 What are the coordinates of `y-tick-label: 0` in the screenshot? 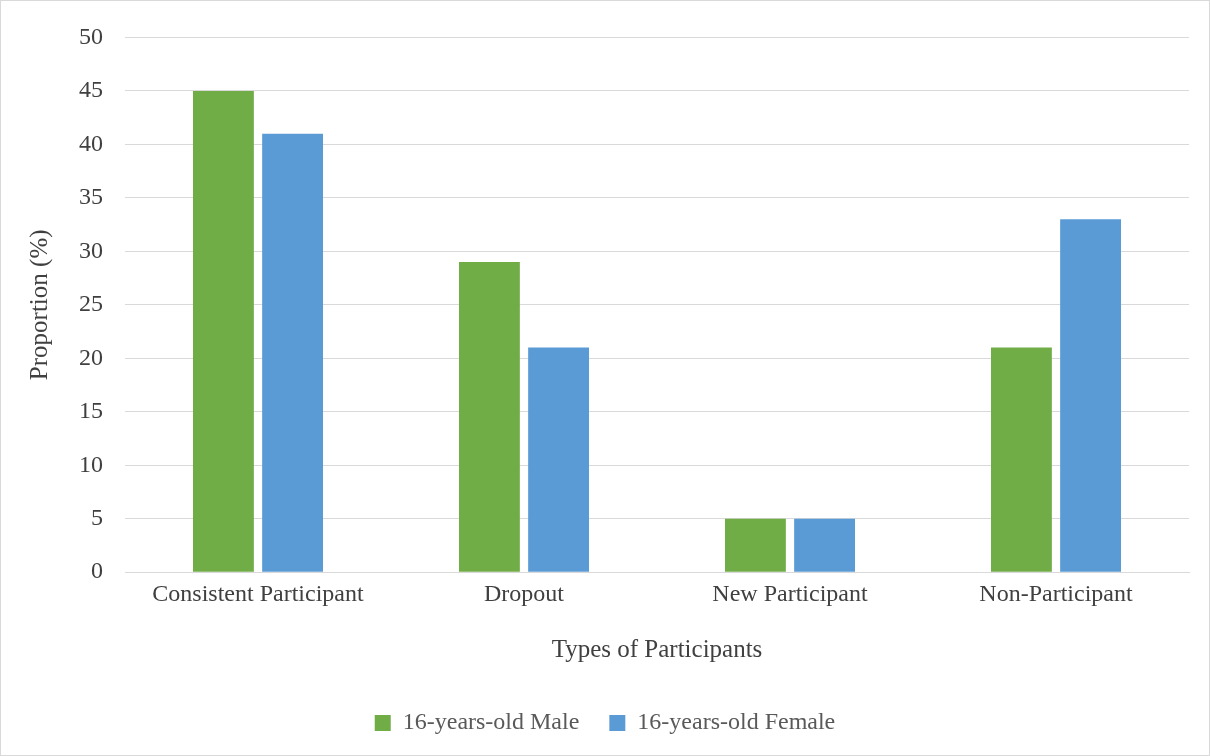 It's located at (97, 570).